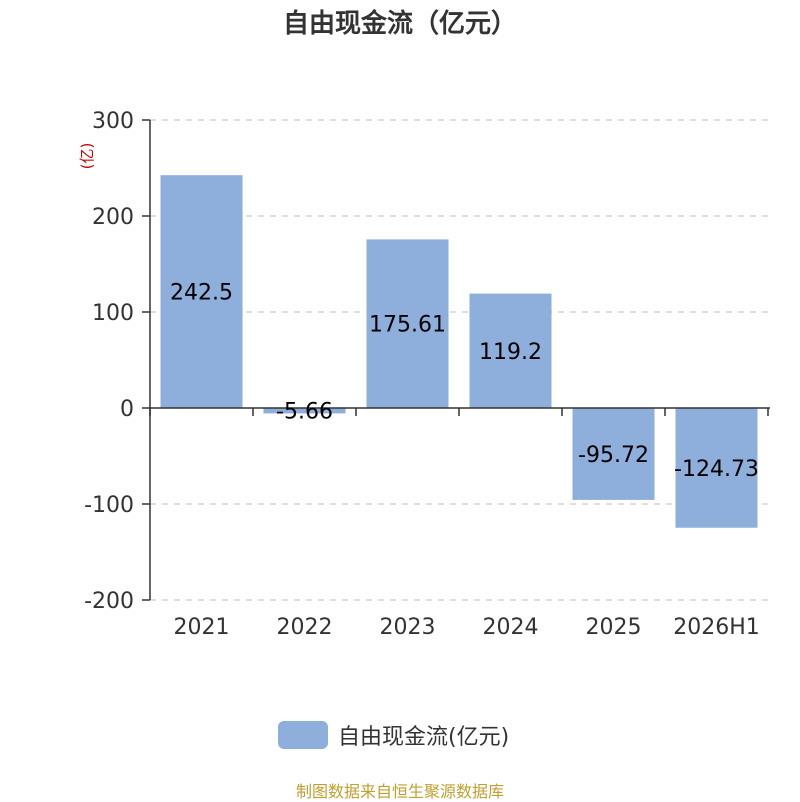 The height and width of the screenshot is (802, 800). Describe the element at coordinates (399, 791) in the screenshot. I see `source-note: 制图数据来自恒生聚源数据库` at that location.